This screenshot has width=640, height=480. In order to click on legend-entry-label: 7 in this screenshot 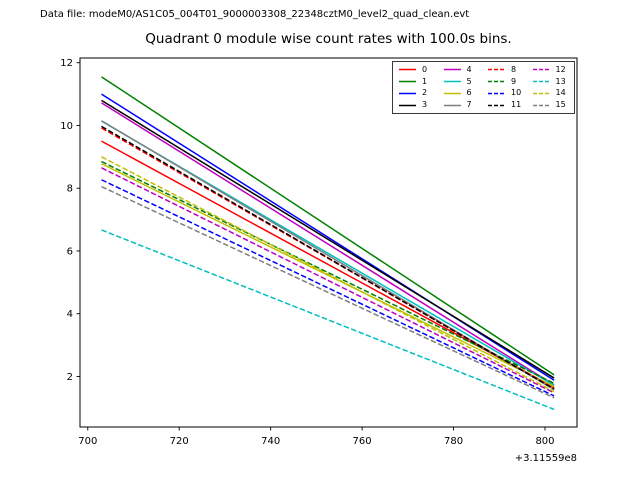, I will do `click(469, 105)`.